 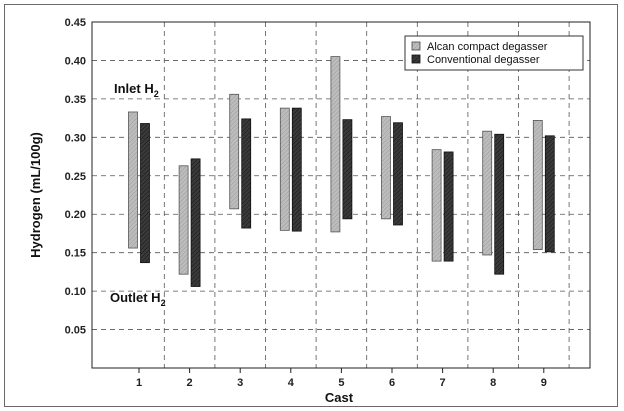 What do you see at coordinates (487, 47) in the screenshot?
I see `legend-label-alcan: Alcan compact degasser` at bounding box center [487, 47].